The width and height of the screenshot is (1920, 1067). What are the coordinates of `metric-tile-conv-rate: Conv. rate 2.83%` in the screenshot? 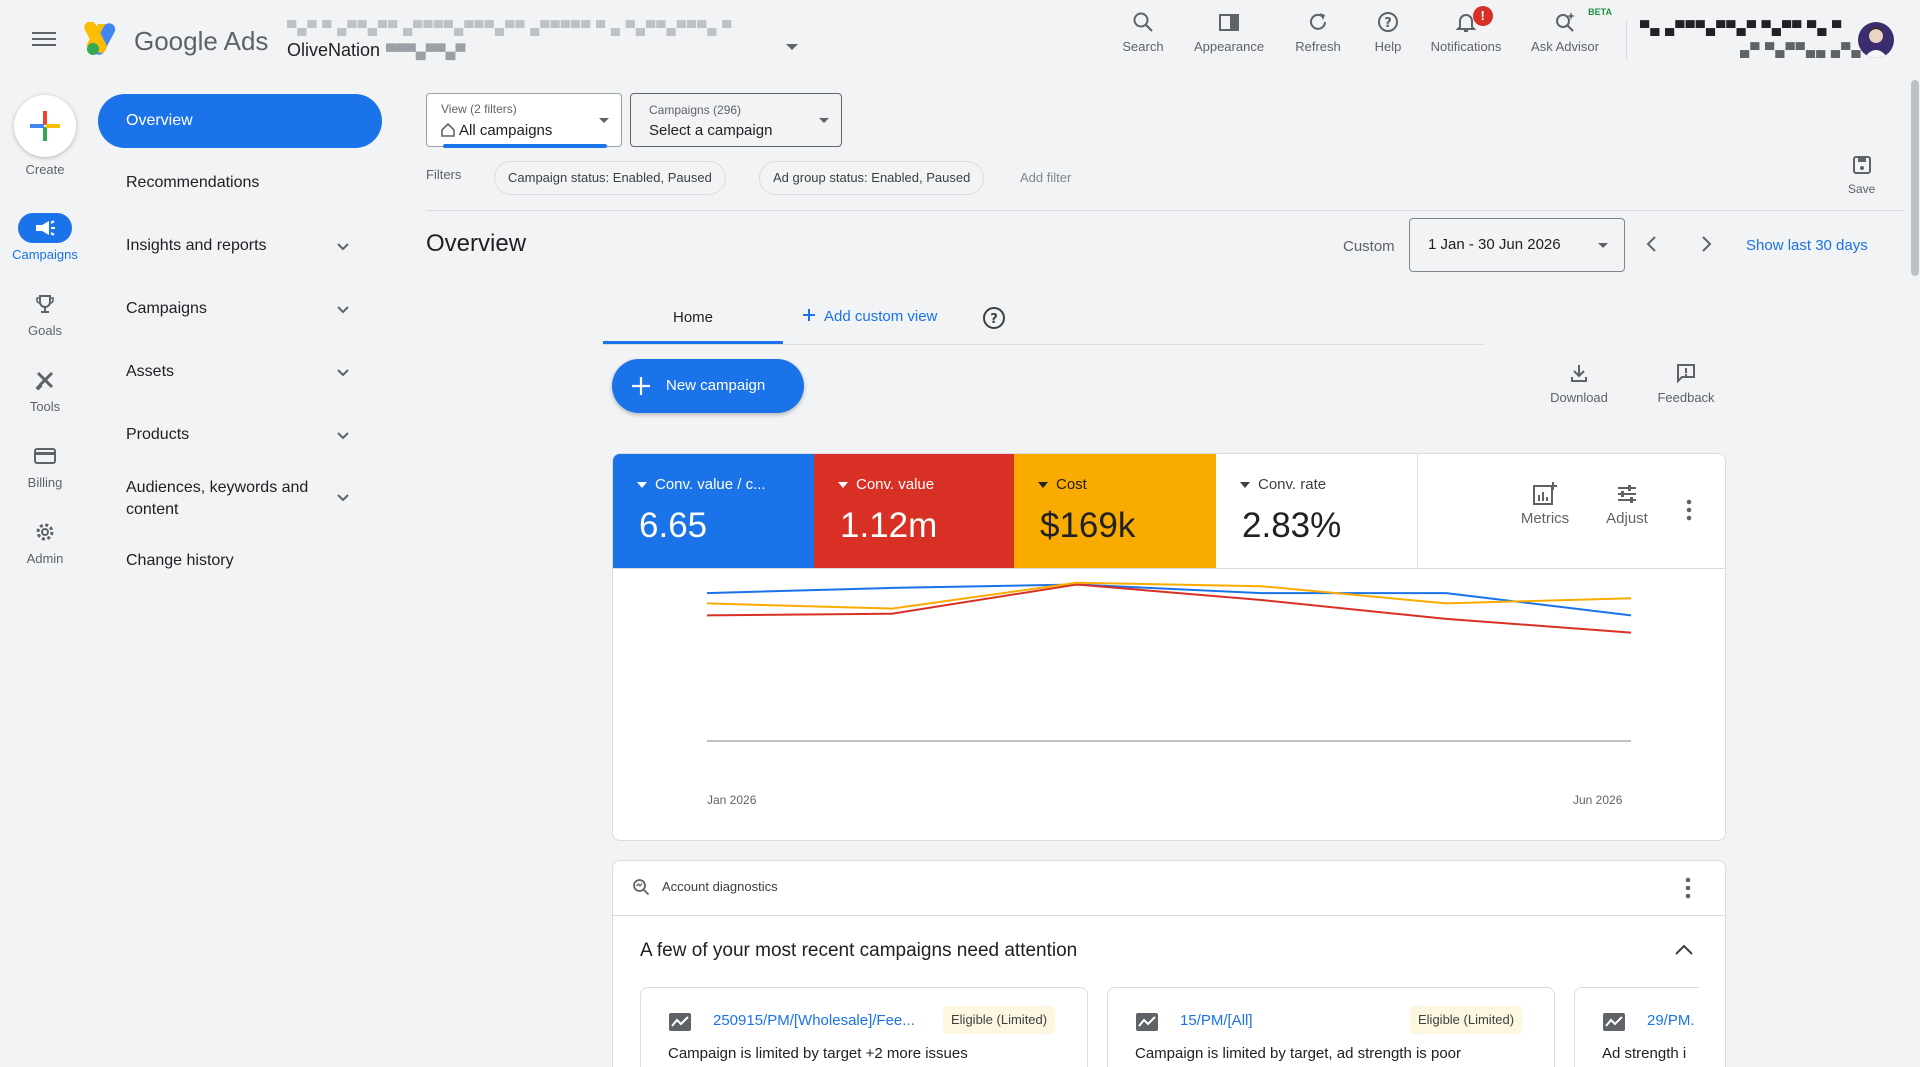 It's located at (1317, 511).